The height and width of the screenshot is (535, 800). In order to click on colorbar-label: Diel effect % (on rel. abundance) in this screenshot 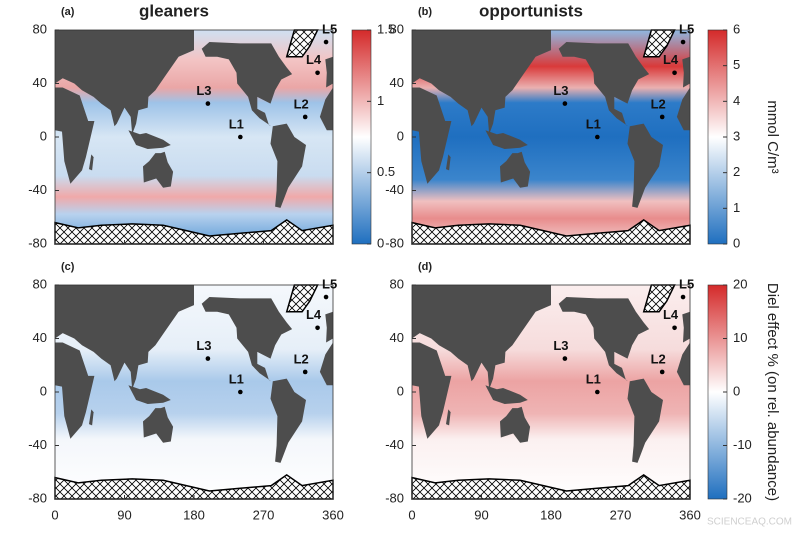, I will do `click(772, 392)`.